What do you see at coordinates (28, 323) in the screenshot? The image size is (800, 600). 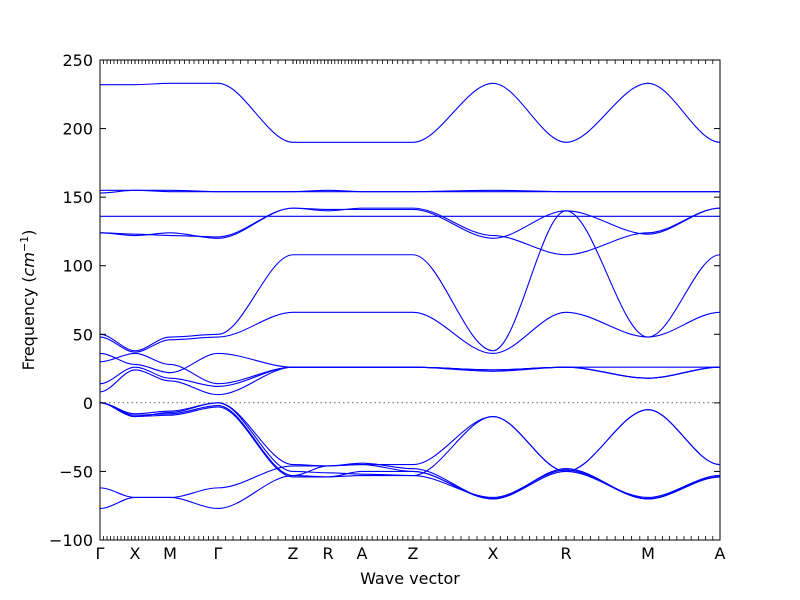 I see `y-axis-label-text: Frequency (` at bounding box center [28, 323].